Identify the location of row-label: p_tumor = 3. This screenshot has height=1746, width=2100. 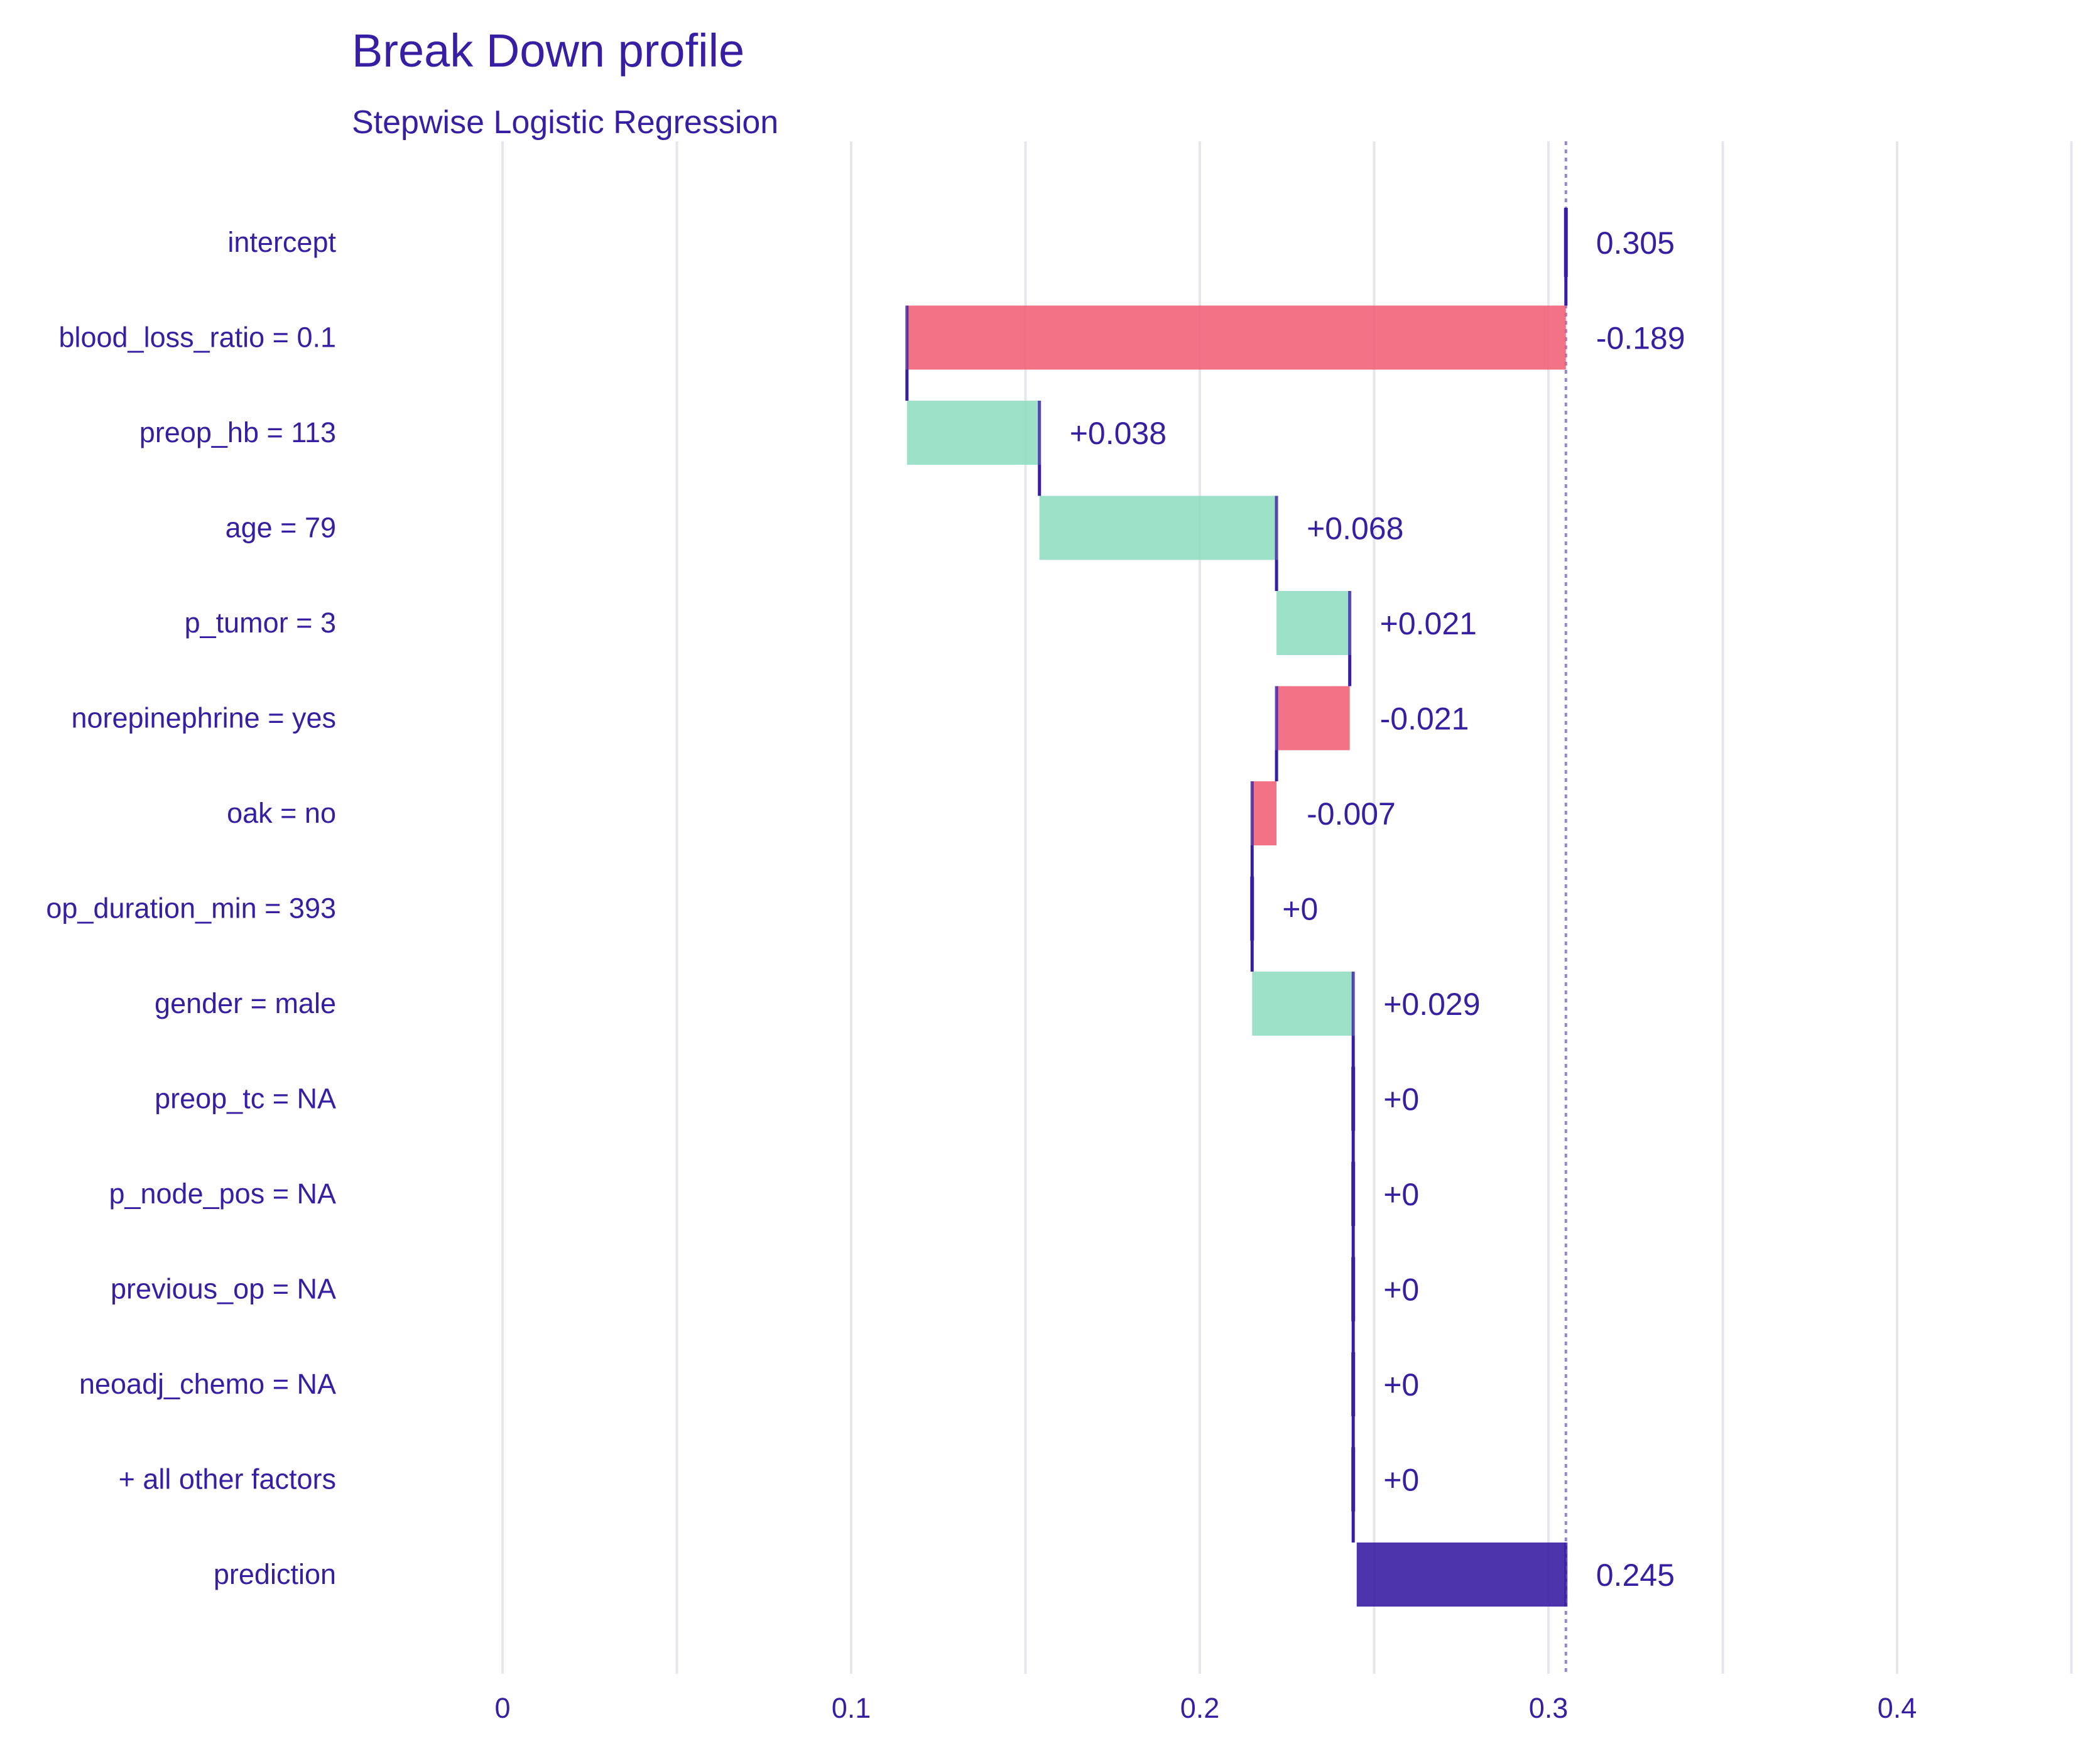
(260, 623).